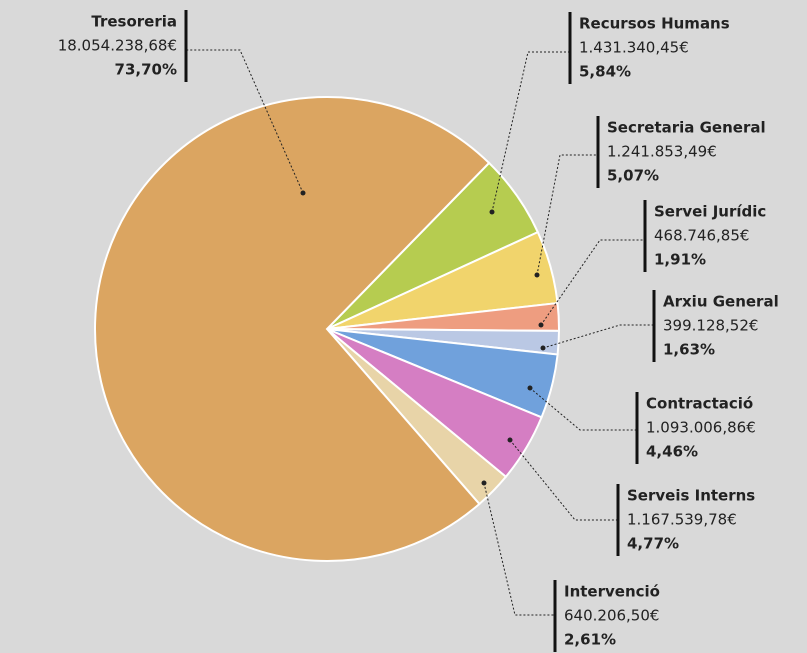 This screenshot has height=653, width=807. Describe the element at coordinates (605, 72) in the screenshot. I see `percent-label: 5,84%` at that location.